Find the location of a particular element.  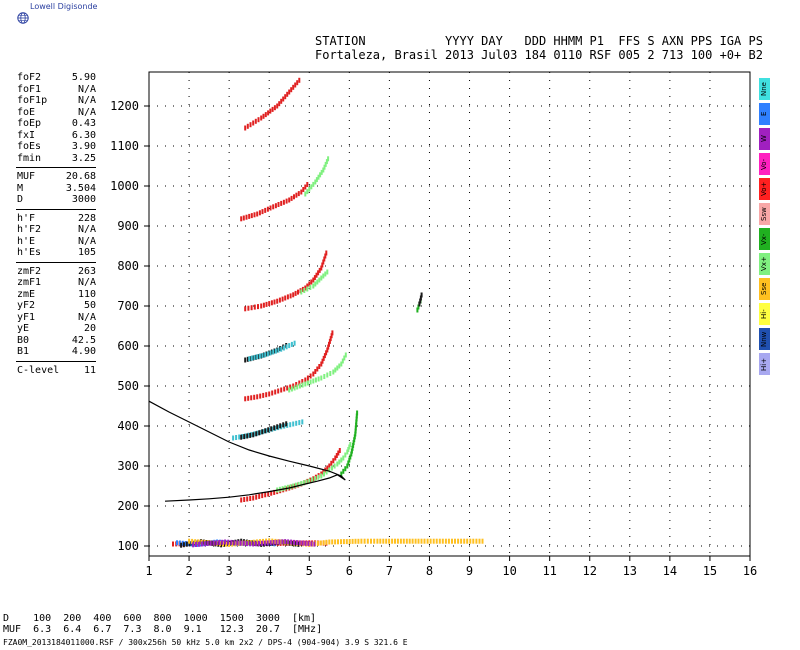

param-label: zmE is located at coordinates (26, 294).